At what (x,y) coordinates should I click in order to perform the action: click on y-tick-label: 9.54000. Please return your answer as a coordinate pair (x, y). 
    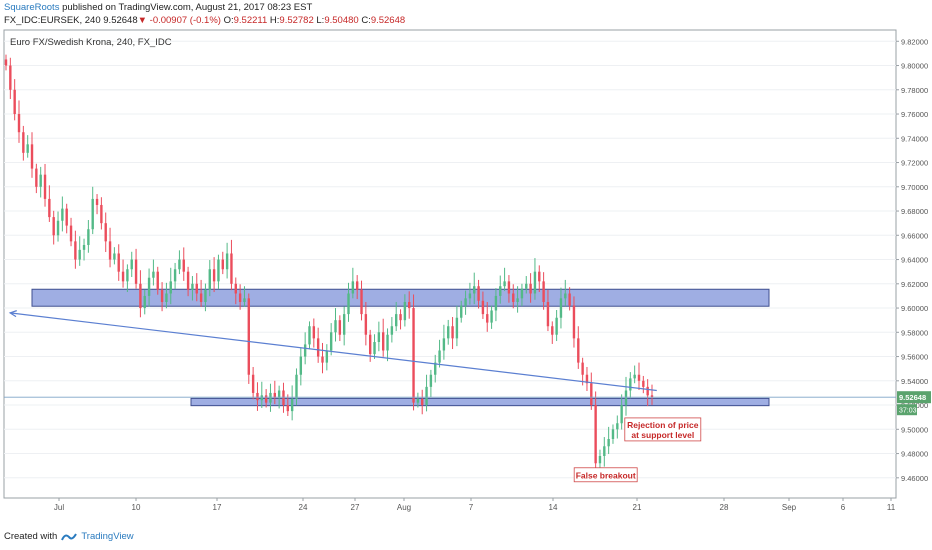
    Looking at the image, I should click on (914, 381).